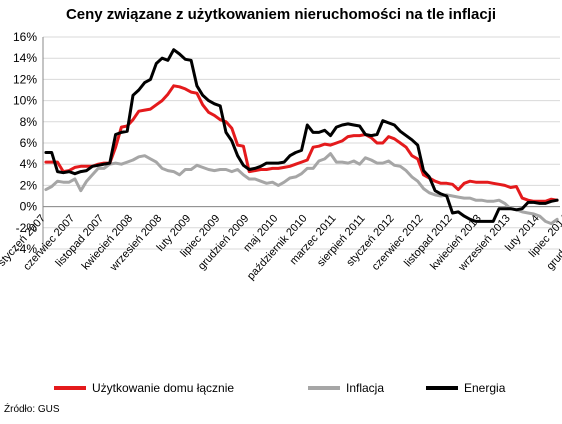 The width and height of the screenshot is (562, 424). I want to click on x-tick-label: czerwiec 2012, so click(398, 243).